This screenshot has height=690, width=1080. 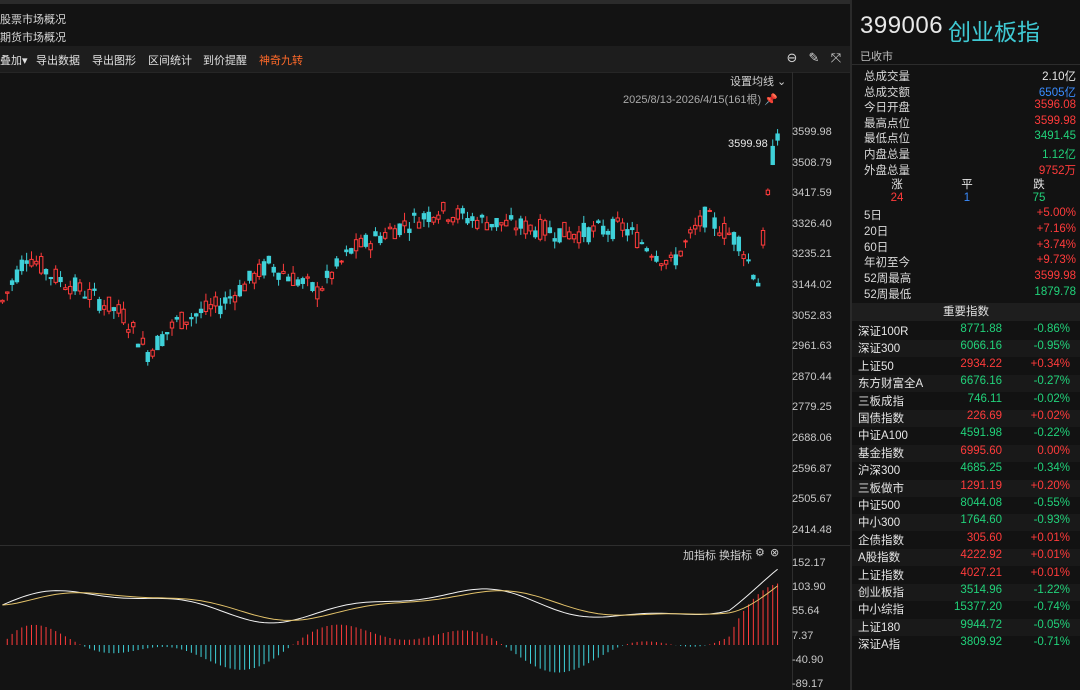 I want to click on index-row: 深证300 6066.16 -0.95%, so click(x=966, y=349).